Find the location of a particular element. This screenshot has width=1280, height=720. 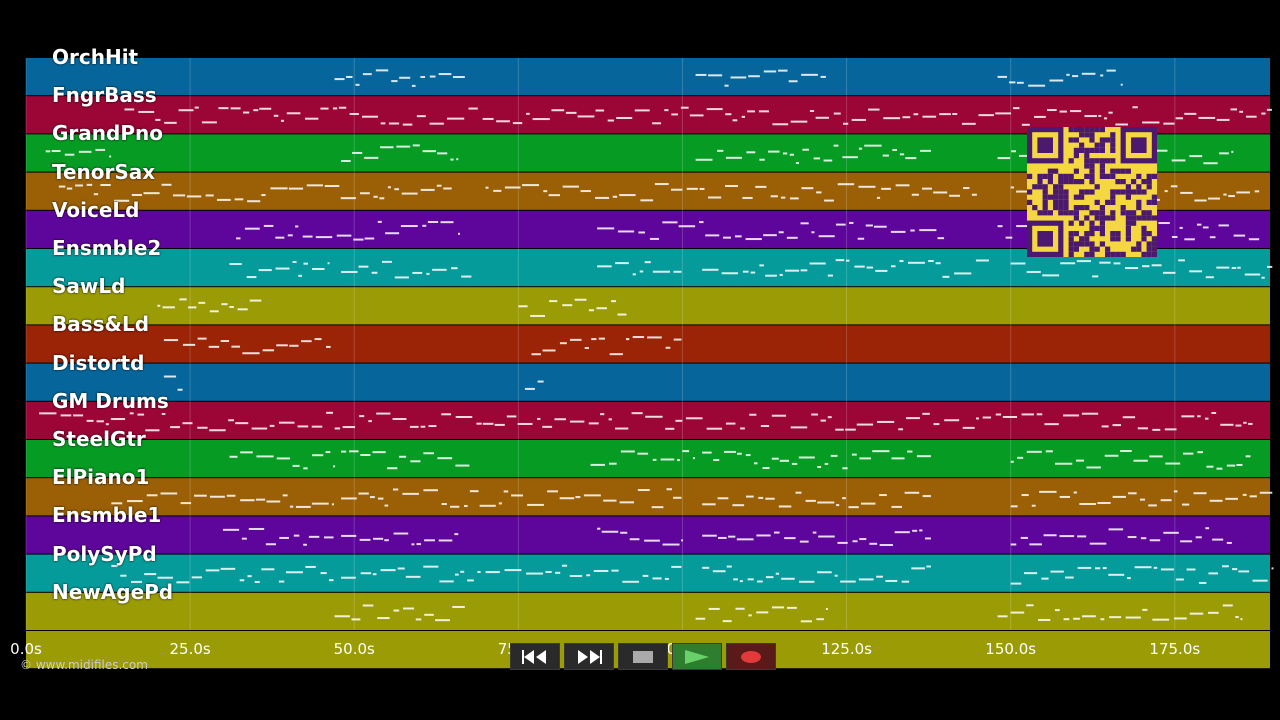

rewind-button is located at coordinates (535, 656).